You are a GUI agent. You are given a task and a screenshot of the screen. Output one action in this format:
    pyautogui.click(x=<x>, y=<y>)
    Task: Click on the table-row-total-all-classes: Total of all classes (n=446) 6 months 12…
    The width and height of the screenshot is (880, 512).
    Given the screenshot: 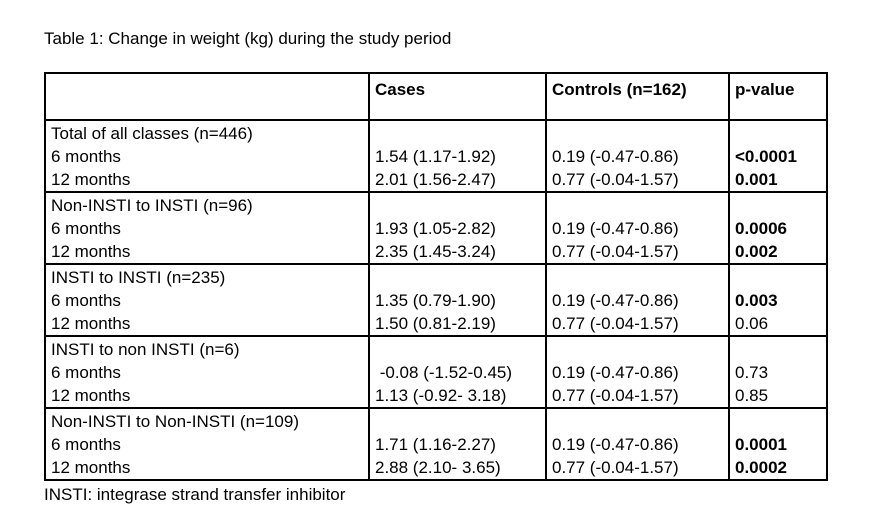 What is the action you would take?
    pyautogui.click(x=436, y=156)
    